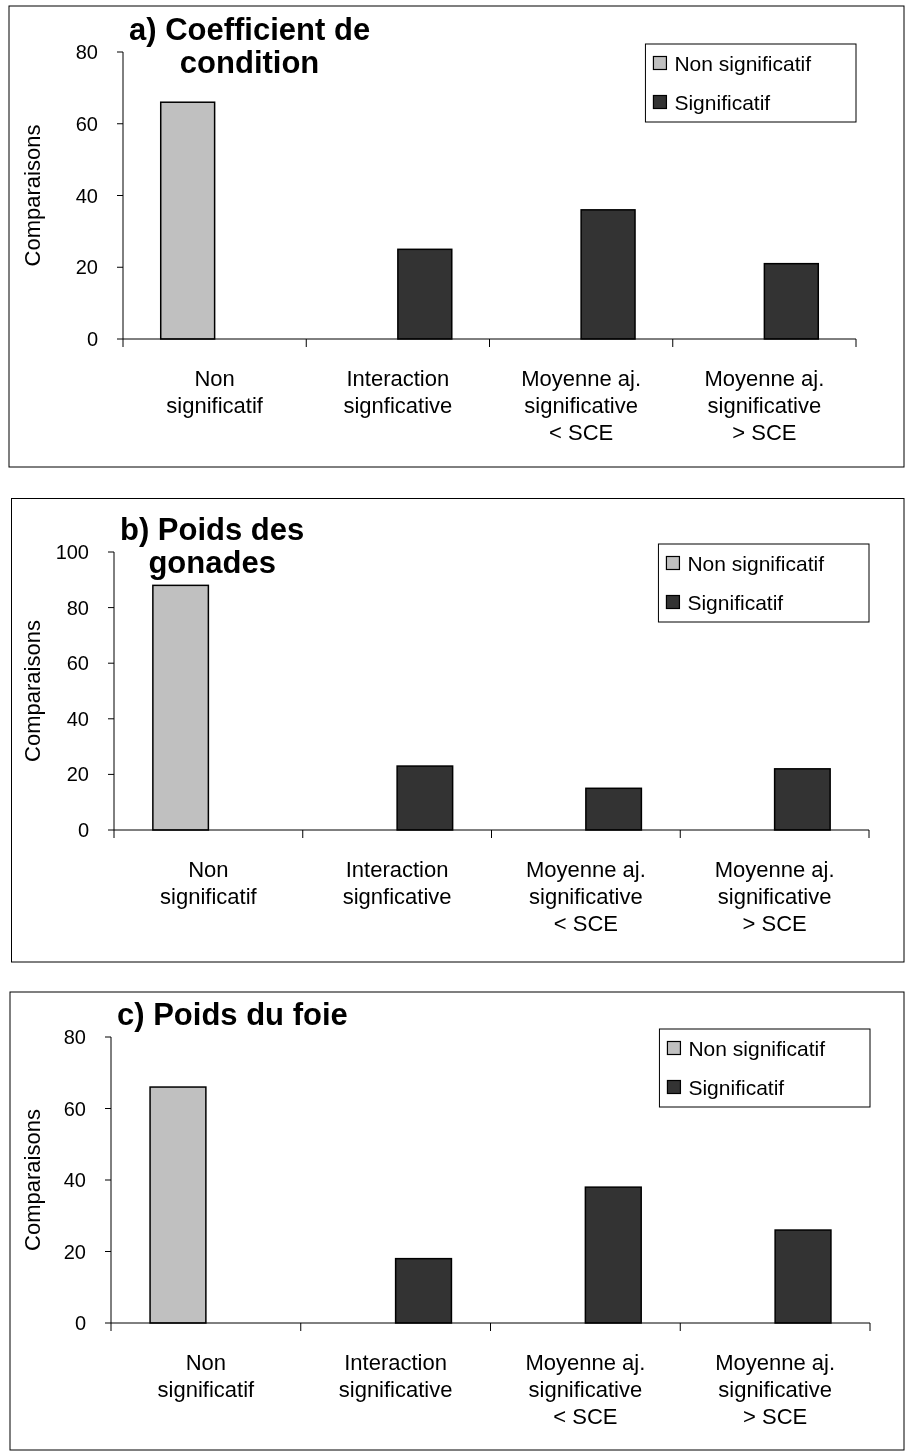  I want to click on chart-title: b) Poids des gonades, so click(212, 546).